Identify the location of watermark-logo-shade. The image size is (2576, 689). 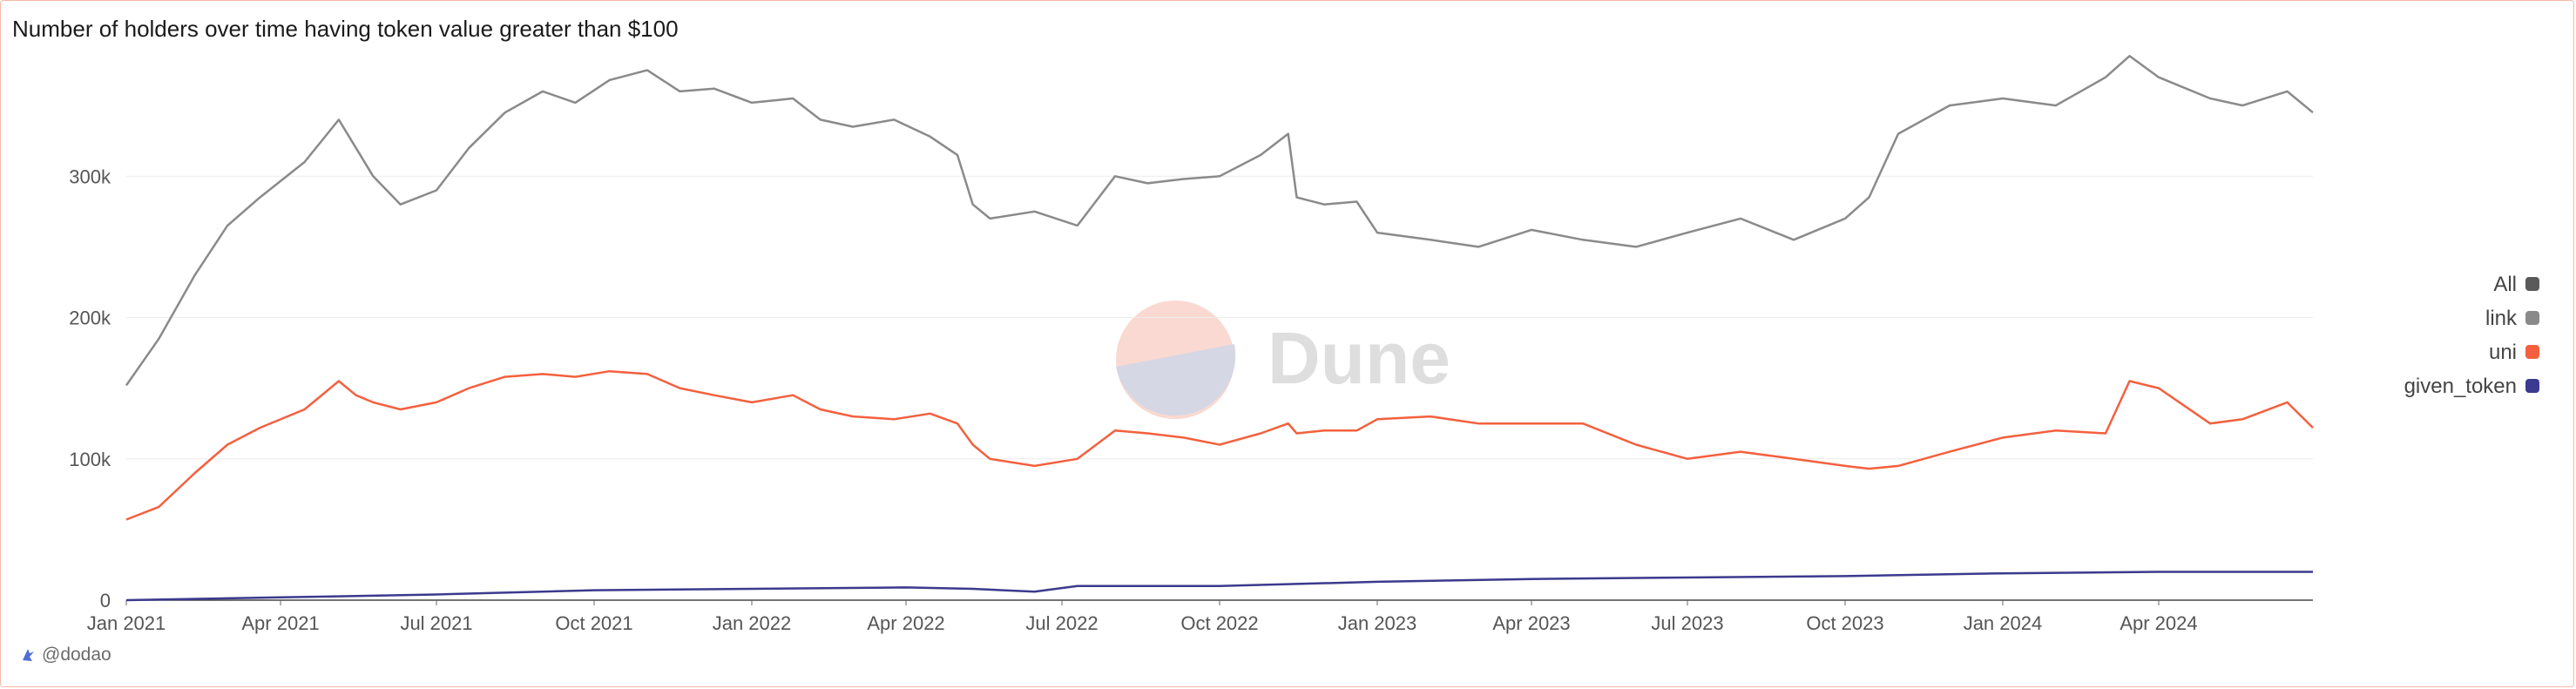
(1176, 380).